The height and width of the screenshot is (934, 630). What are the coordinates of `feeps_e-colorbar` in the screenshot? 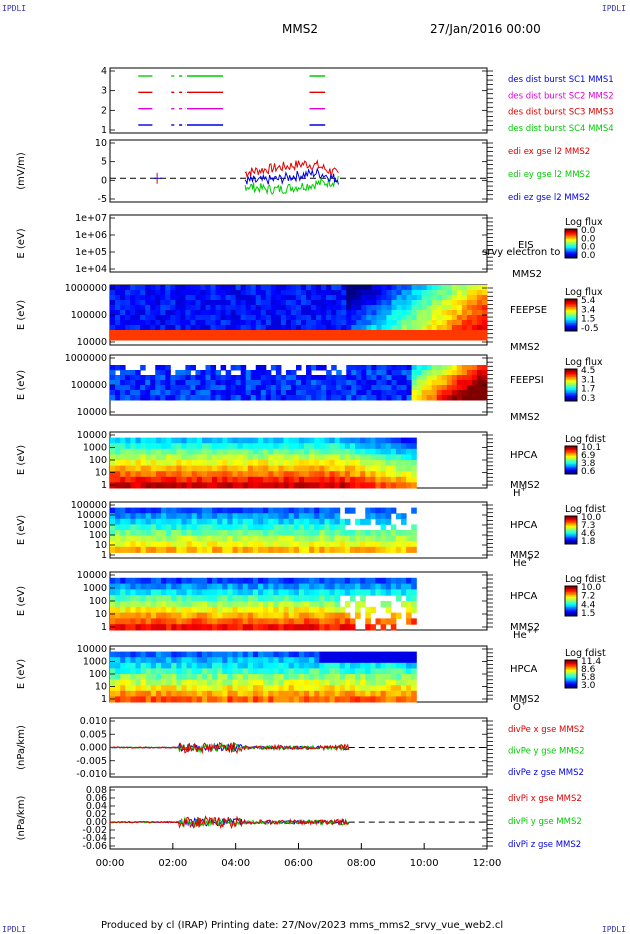 It's located at (571, 315).